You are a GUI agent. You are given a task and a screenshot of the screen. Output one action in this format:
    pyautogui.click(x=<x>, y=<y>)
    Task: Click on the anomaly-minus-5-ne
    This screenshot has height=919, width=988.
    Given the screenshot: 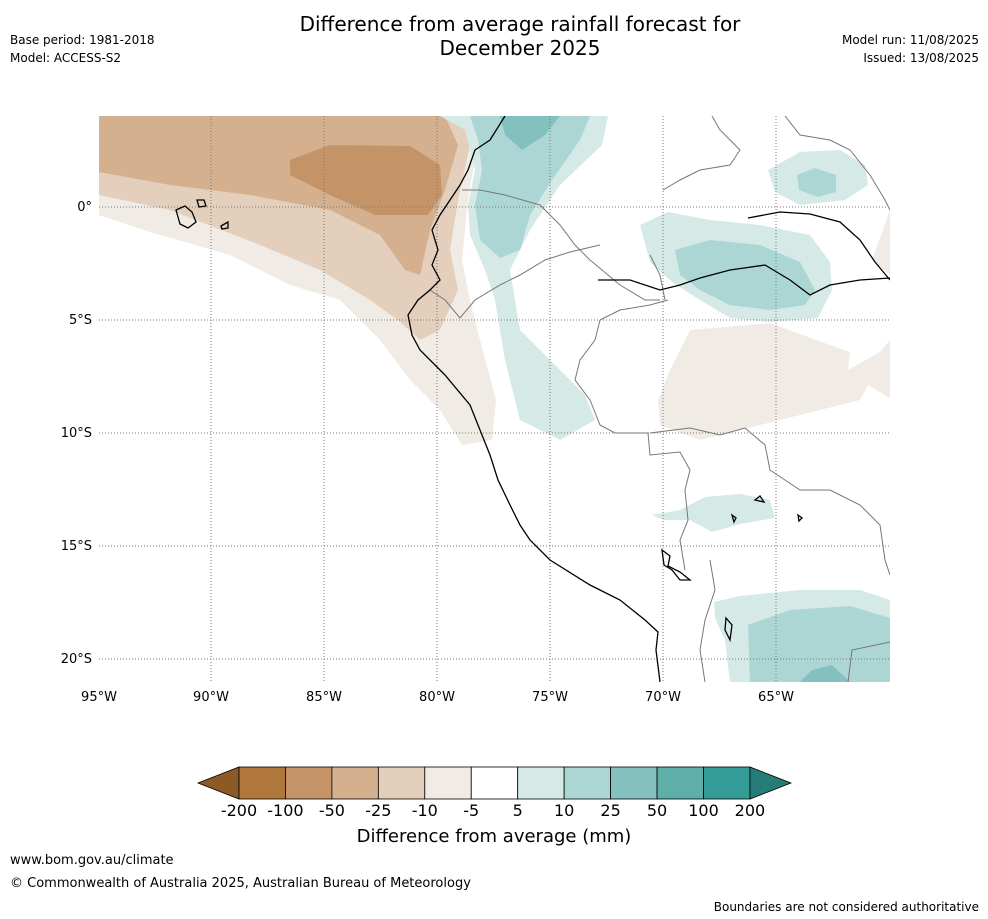 What is the action you would take?
    pyautogui.click(x=881, y=242)
    